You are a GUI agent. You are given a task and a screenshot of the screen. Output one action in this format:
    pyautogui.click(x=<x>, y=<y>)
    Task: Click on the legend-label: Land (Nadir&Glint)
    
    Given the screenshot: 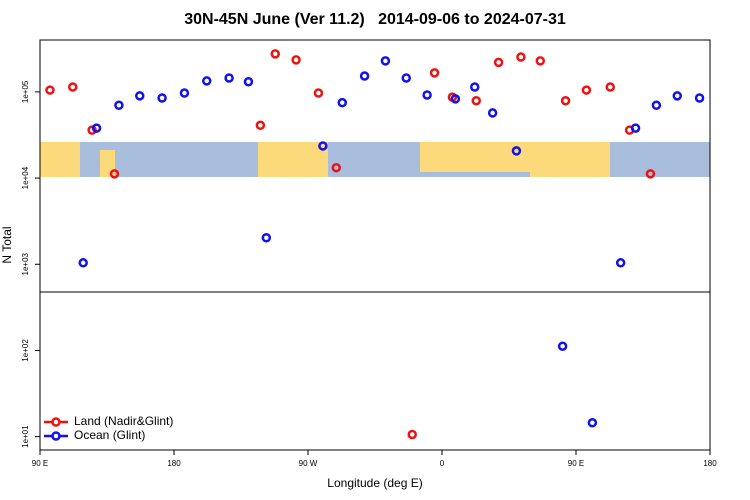 What is the action you would take?
    pyautogui.click(x=123, y=421)
    